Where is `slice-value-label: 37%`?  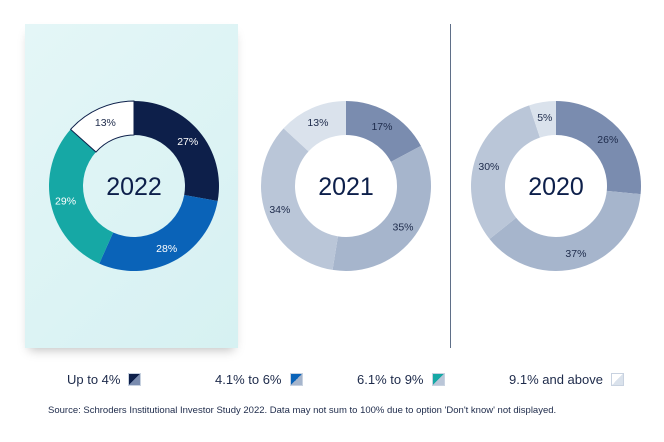 slice-value-label: 37% is located at coordinates (575, 254).